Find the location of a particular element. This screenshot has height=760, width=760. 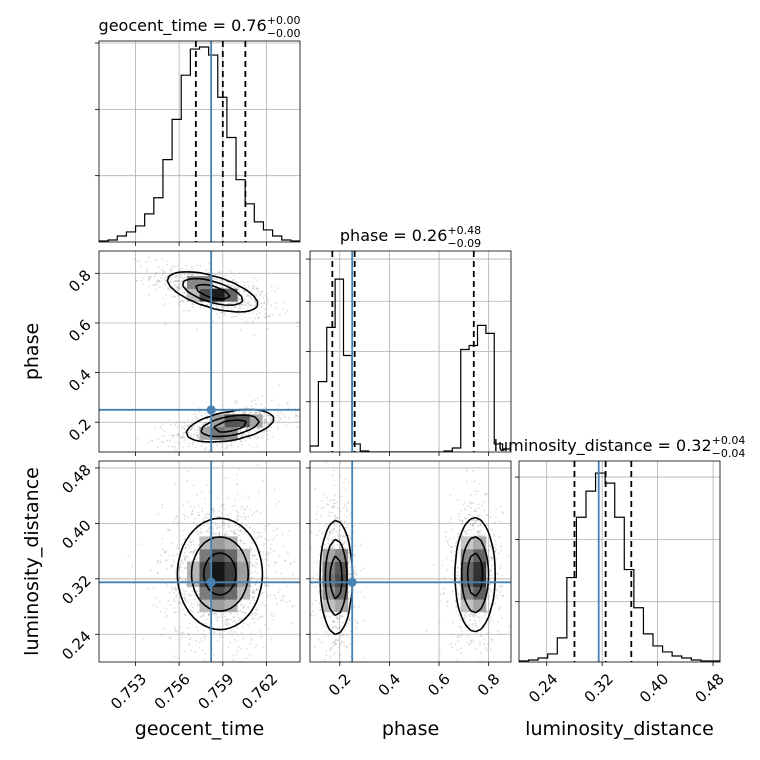

pair-panel-geocent_time-phase is located at coordinates (198, 353).